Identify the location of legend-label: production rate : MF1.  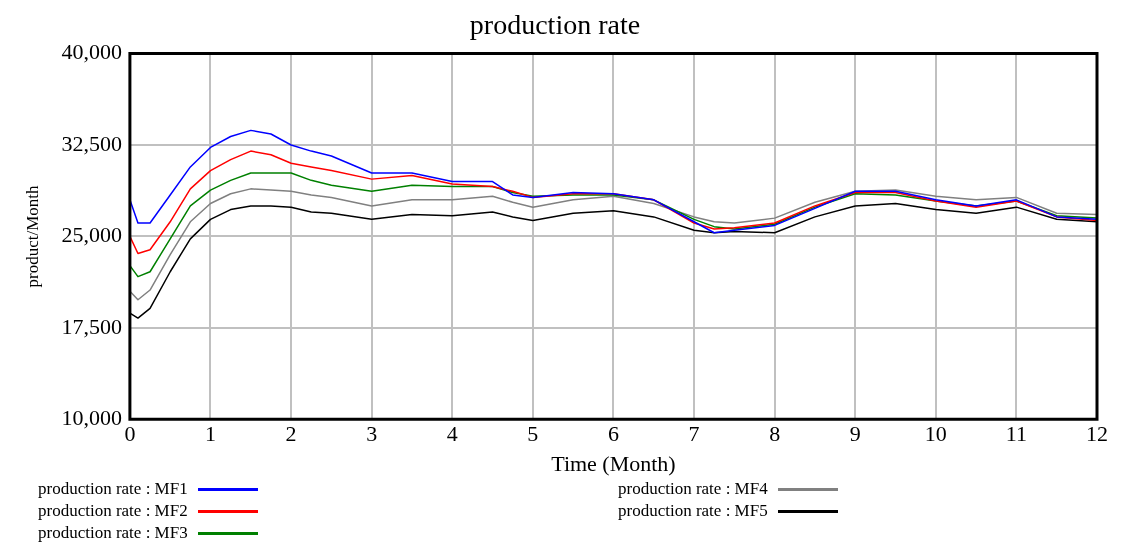
(113, 489).